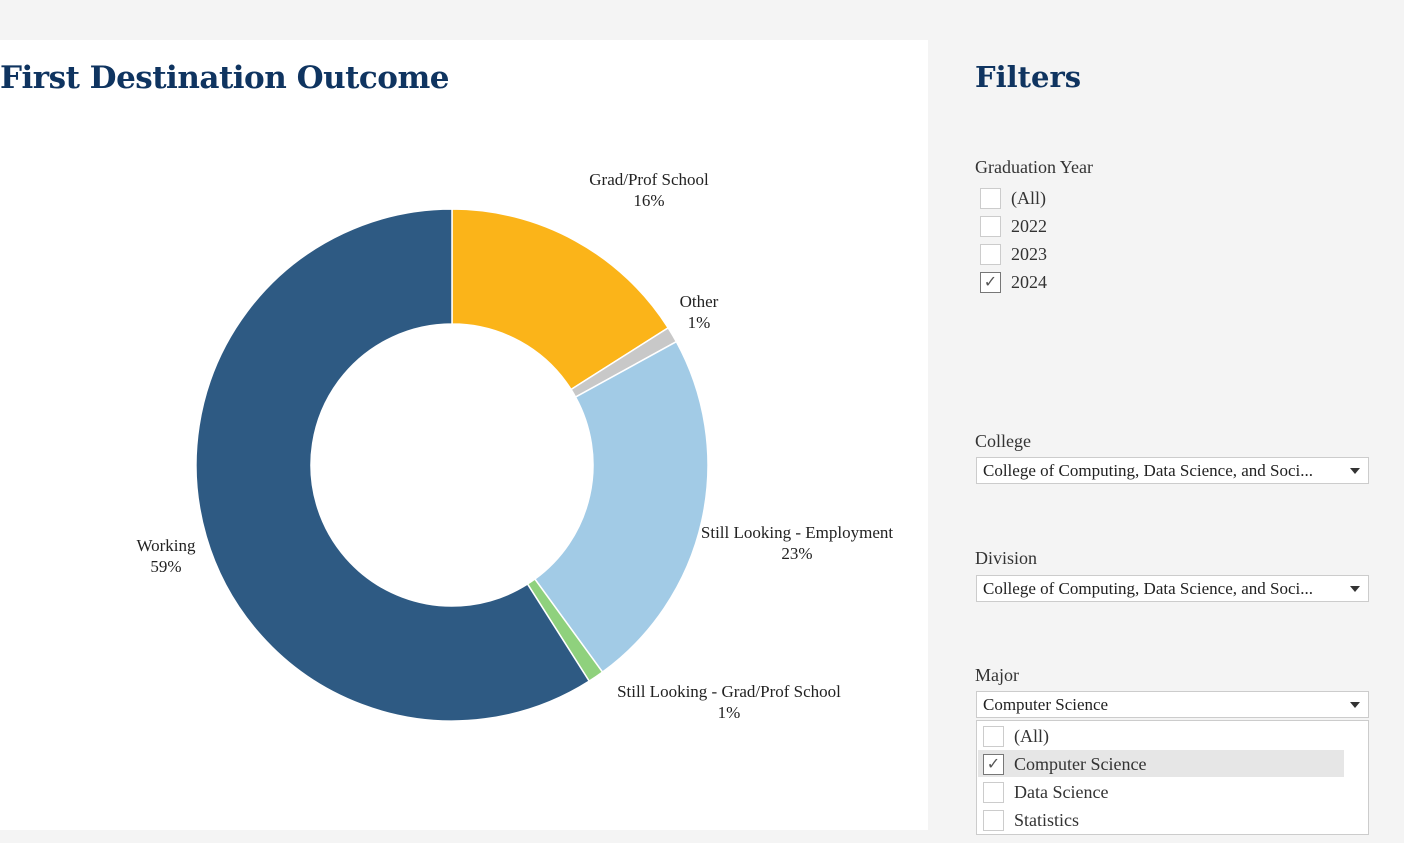  Describe the element at coordinates (1061, 791) in the screenshot. I see `option-label: Data Science` at that location.